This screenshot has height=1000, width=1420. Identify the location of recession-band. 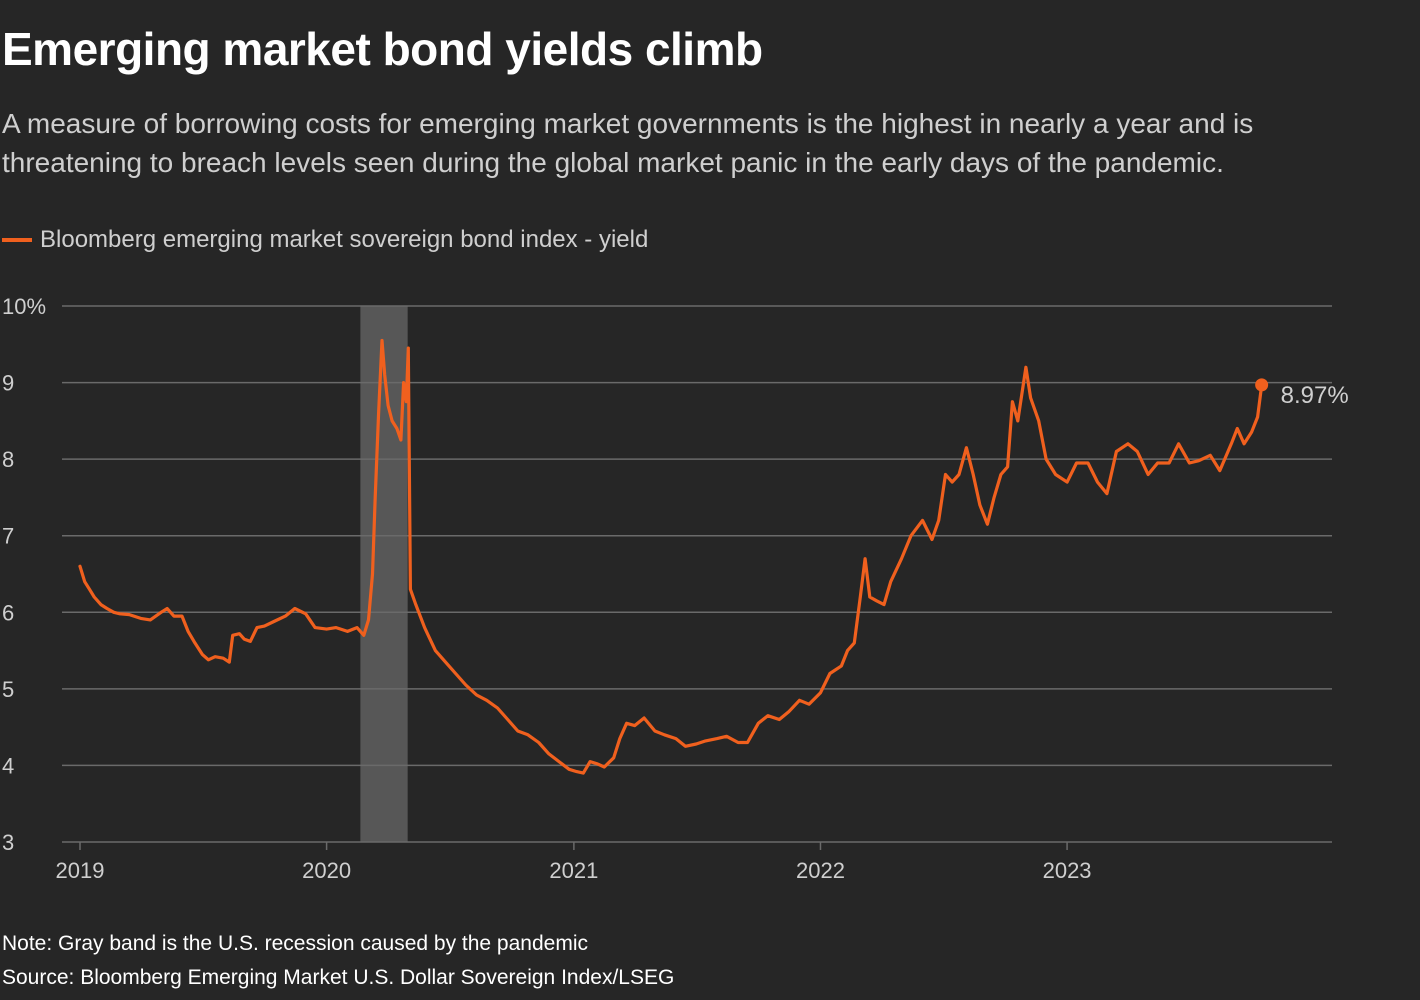
(384, 574).